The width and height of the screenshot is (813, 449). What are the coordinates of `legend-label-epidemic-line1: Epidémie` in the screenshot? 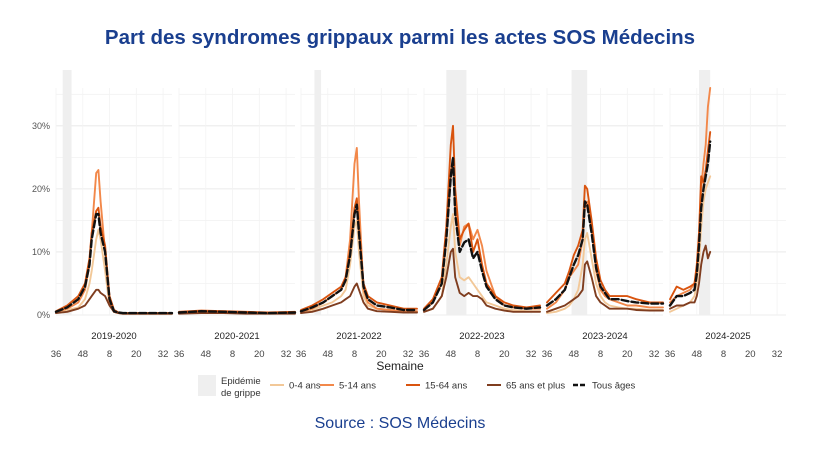 It's located at (241, 381).